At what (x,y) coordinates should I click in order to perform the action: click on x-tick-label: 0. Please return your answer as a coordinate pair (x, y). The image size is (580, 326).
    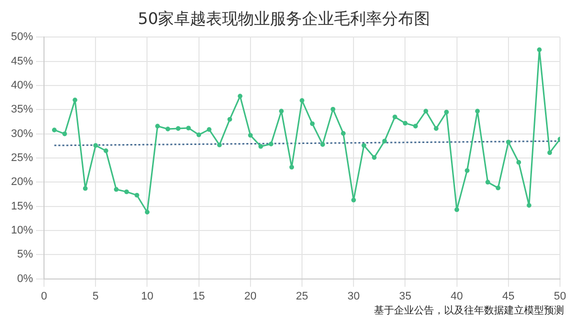
    Looking at the image, I should click on (44, 296).